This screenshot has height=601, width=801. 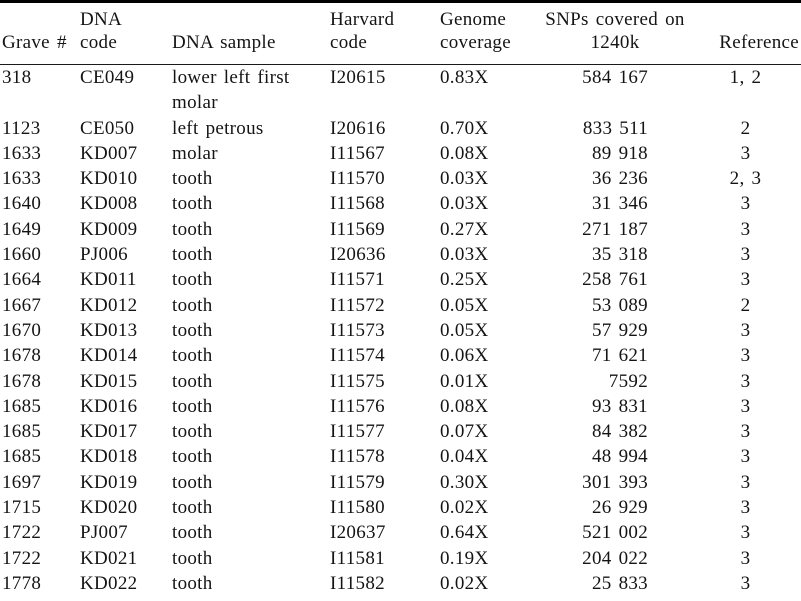 What do you see at coordinates (400, 586) in the screenshot?
I see `table-row: 1778 KD022 tooth I11582 0.02X 25 833 3` at bounding box center [400, 586].